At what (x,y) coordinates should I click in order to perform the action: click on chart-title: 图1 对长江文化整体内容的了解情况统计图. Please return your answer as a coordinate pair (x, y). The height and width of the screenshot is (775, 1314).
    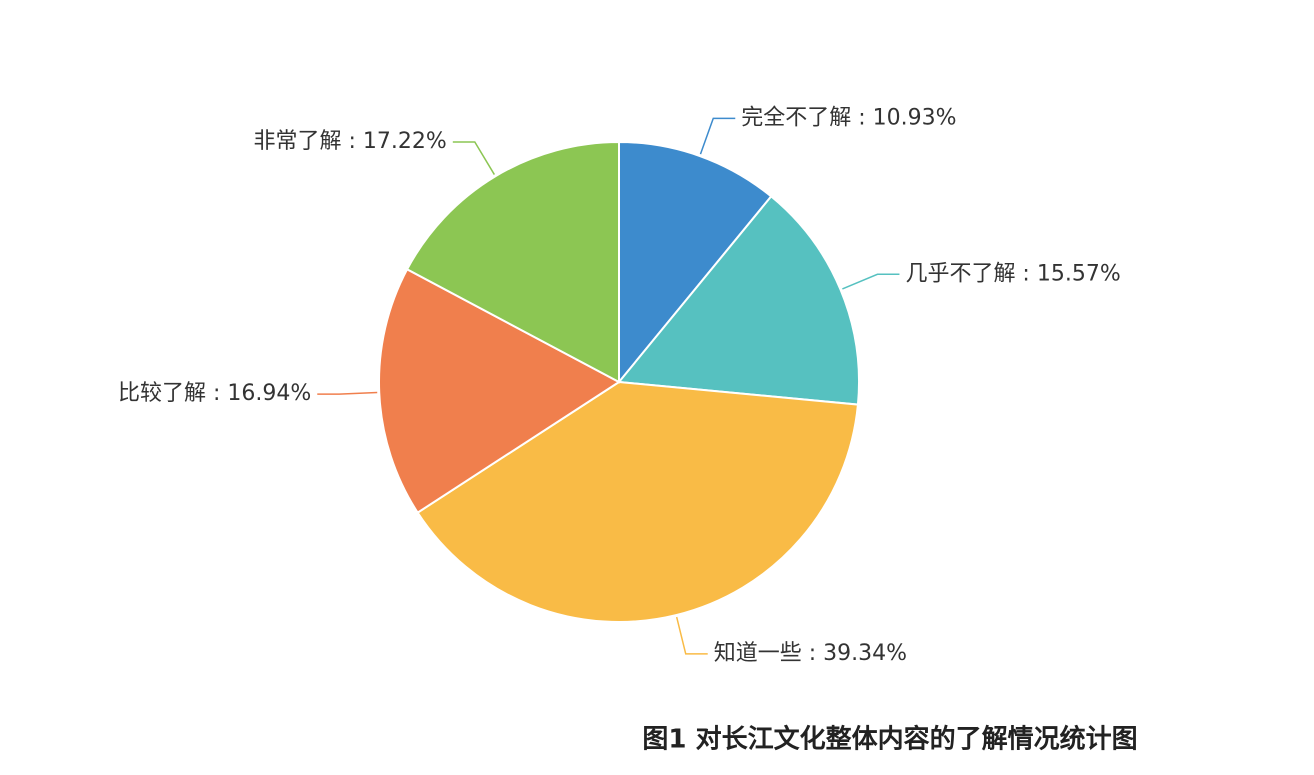
    Looking at the image, I should click on (889, 739).